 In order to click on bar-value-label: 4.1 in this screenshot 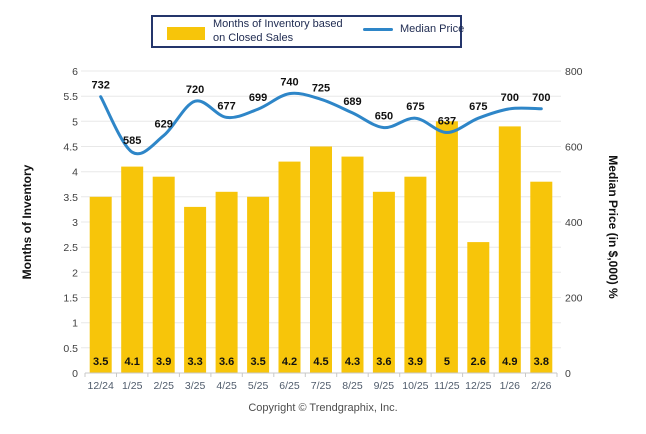, I will do `click(132, 362)`.